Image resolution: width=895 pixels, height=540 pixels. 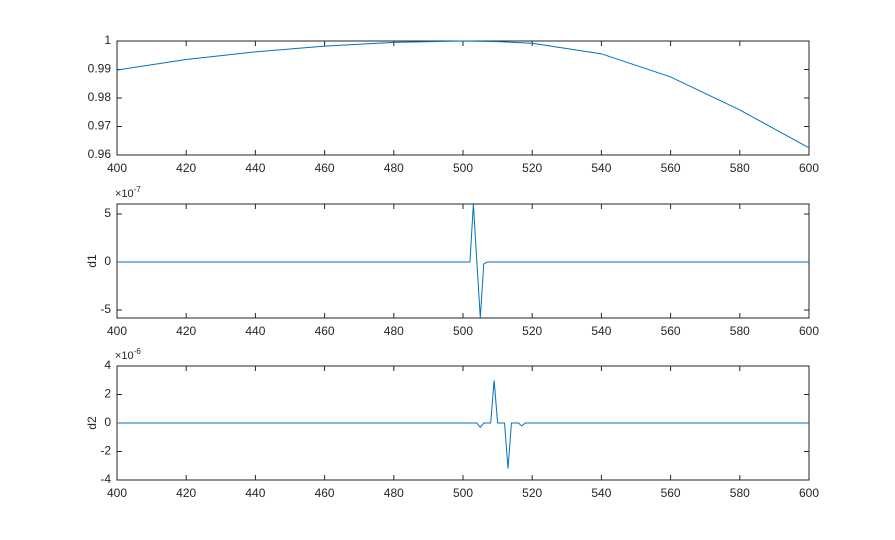 What do you see at coordinates (92, 261) in the screenshot?
I see `y-axis-label: d1` at bounding box center [92, 261].